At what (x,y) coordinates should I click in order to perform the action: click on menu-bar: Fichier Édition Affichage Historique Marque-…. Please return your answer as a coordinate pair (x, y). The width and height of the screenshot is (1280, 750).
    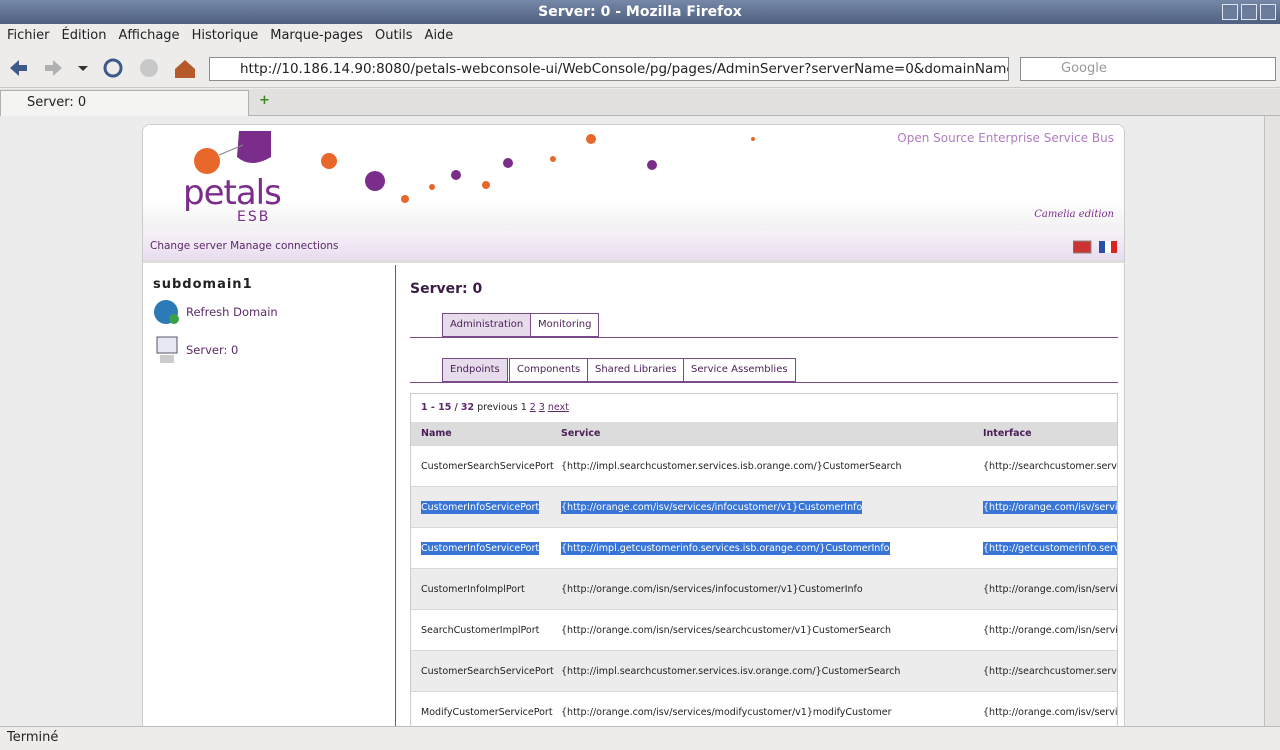
    Looking at the image, I should click on (640, 36).